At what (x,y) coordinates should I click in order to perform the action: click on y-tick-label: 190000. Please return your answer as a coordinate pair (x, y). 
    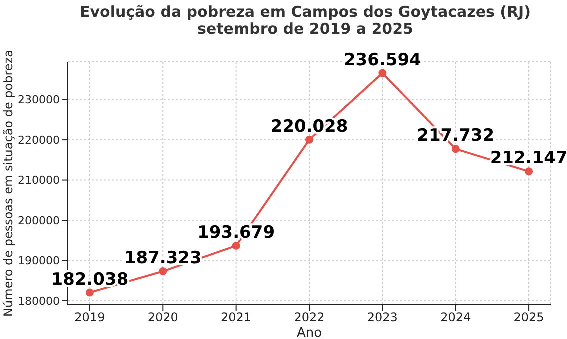
    Looking at the image, I should click on (39, 261).